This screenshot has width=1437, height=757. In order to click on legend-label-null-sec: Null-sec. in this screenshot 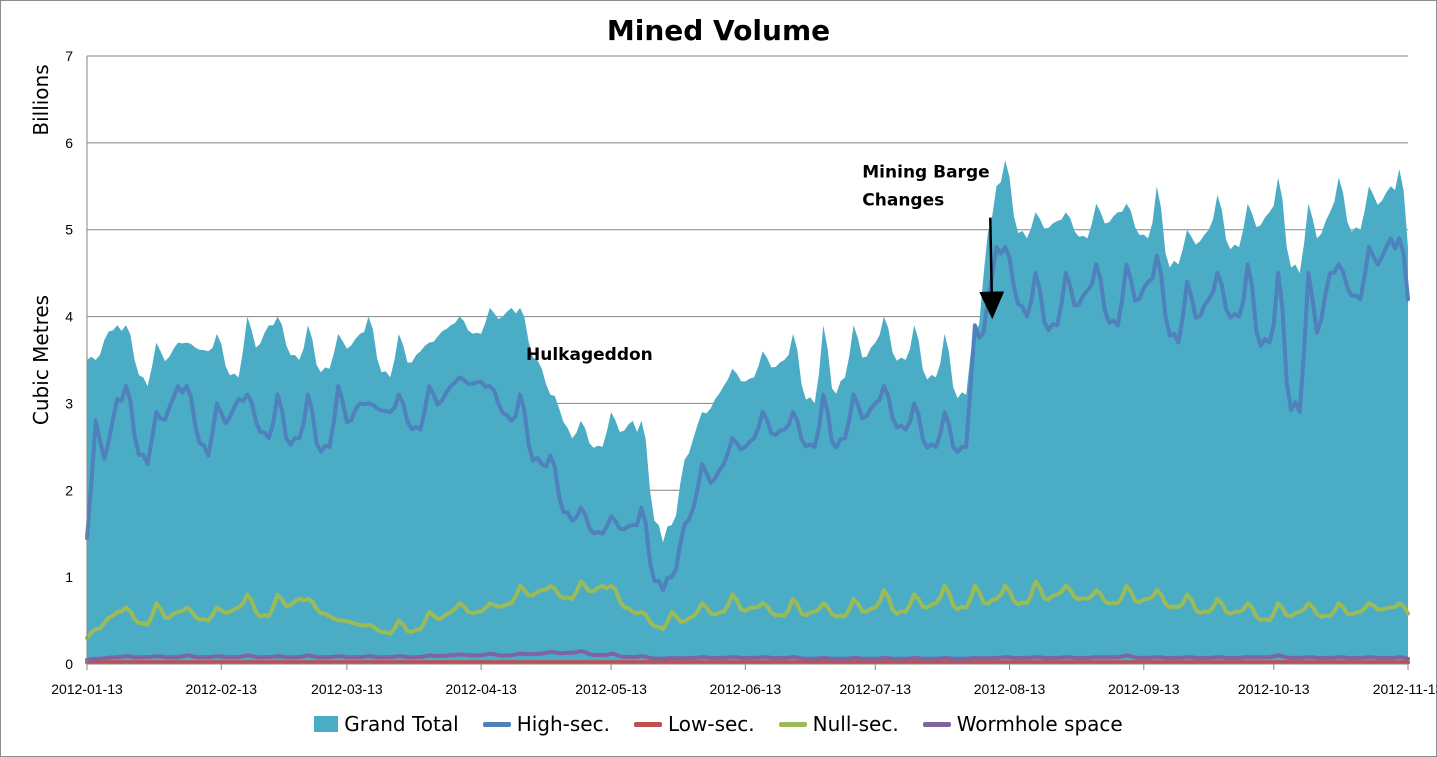, I will do `click(855, 724)`.